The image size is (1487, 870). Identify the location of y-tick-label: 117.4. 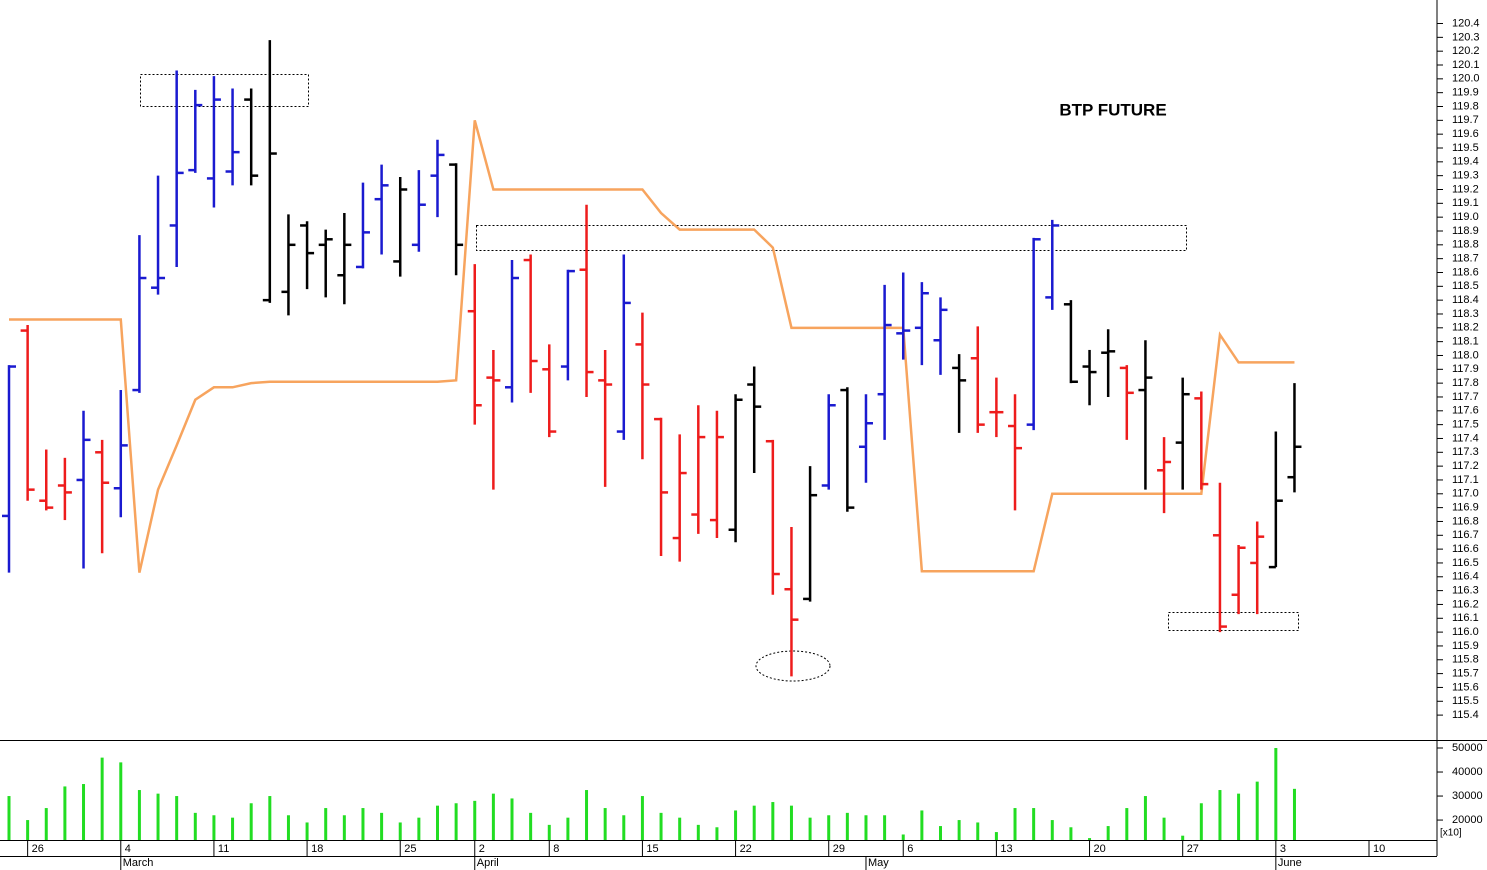
(1465, 438).